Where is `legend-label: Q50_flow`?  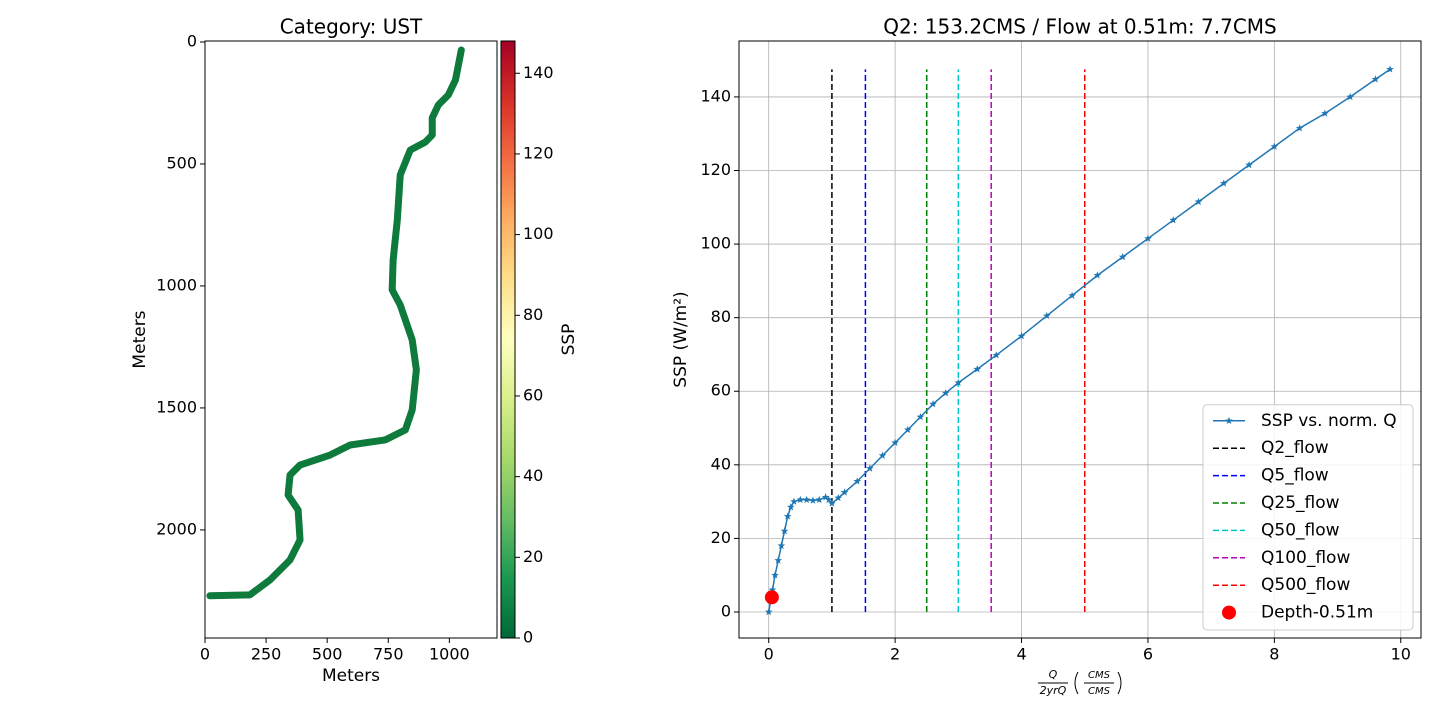 legend-label: Q50_flow is located at coordinates (1300, 530).